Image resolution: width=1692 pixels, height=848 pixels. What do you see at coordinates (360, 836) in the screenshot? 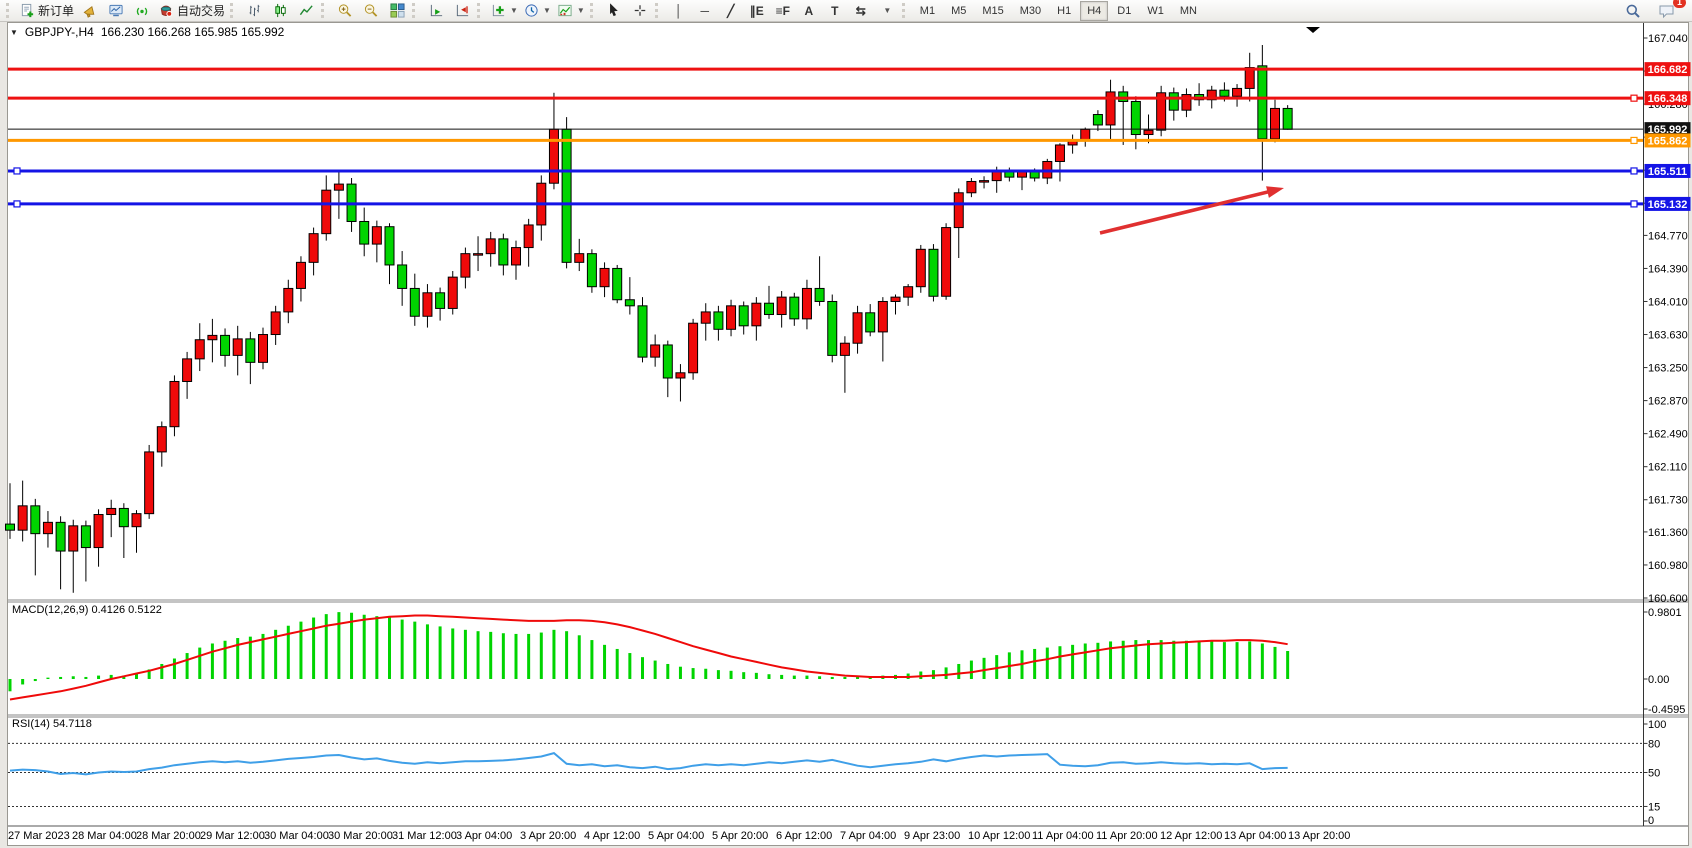
I see `date-label: 30 Mar 20:00` at bounding box center [360, 836].